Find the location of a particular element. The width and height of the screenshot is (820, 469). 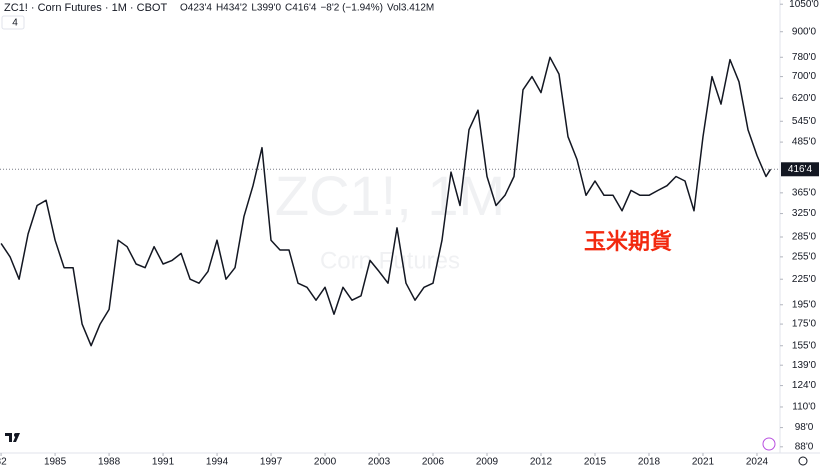

y-tick-label: 139'0 is located at coordinates (804, 365).